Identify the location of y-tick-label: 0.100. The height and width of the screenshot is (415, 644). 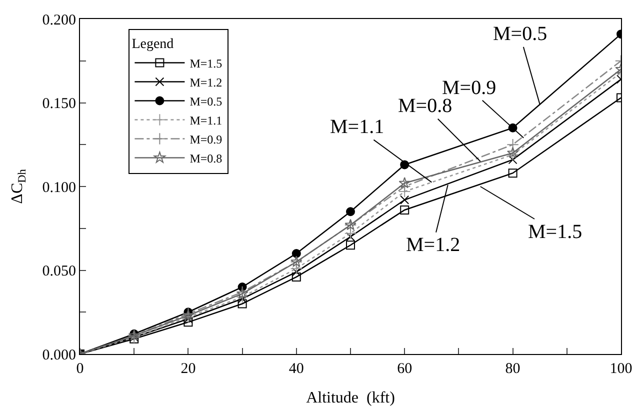
(59, 188).